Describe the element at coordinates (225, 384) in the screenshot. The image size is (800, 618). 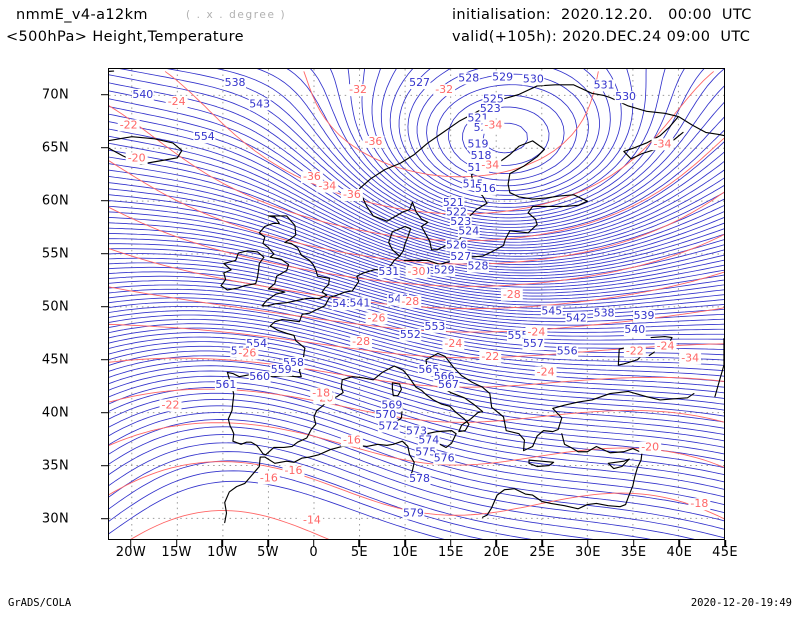
I see `height-contour-label: 561` at that location.